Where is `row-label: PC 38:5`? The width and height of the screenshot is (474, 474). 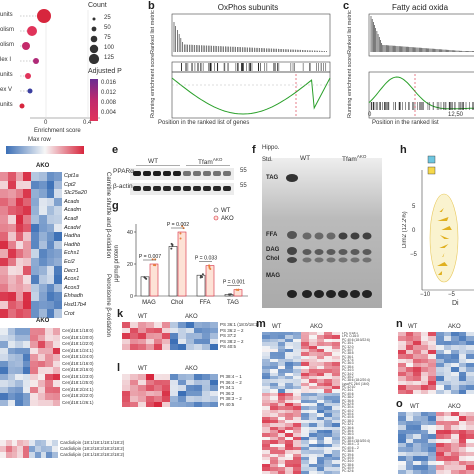 row-label: PC 38:5 is located at coordinates (348, 451).